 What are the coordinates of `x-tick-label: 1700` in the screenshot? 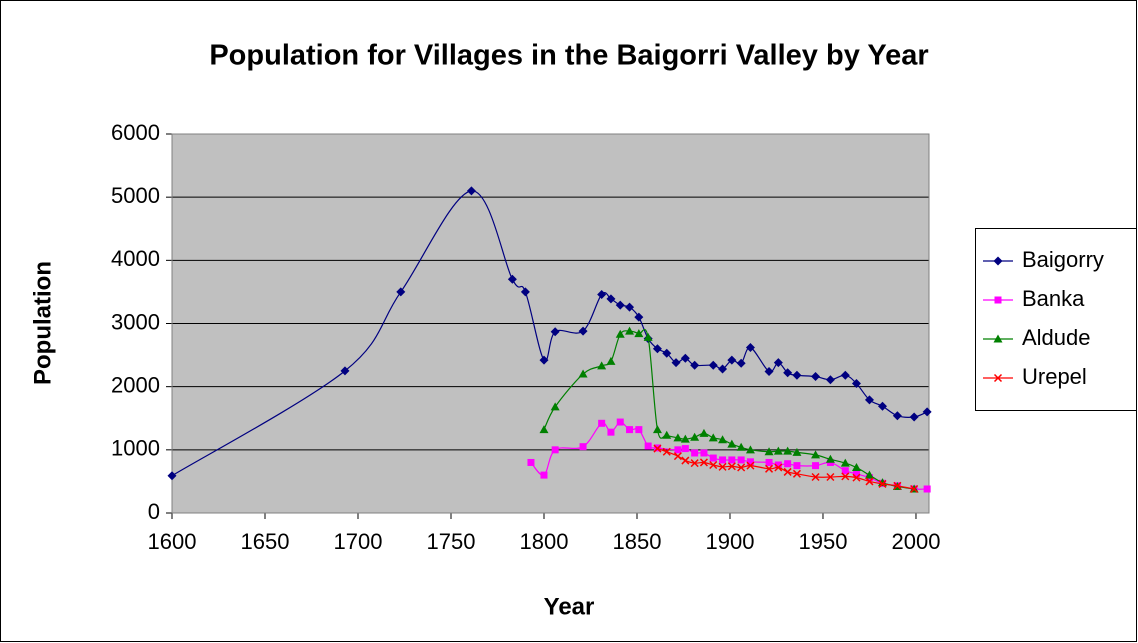 It's located at (358, 541).